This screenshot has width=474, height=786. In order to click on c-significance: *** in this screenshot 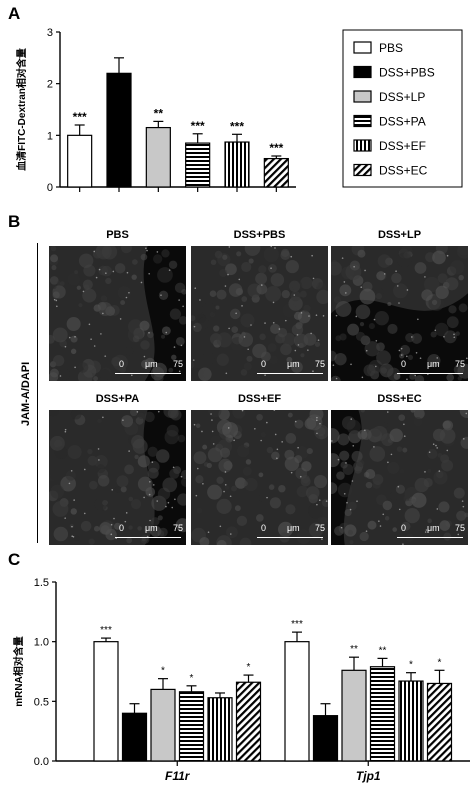, I will do `click(106, 630)`.